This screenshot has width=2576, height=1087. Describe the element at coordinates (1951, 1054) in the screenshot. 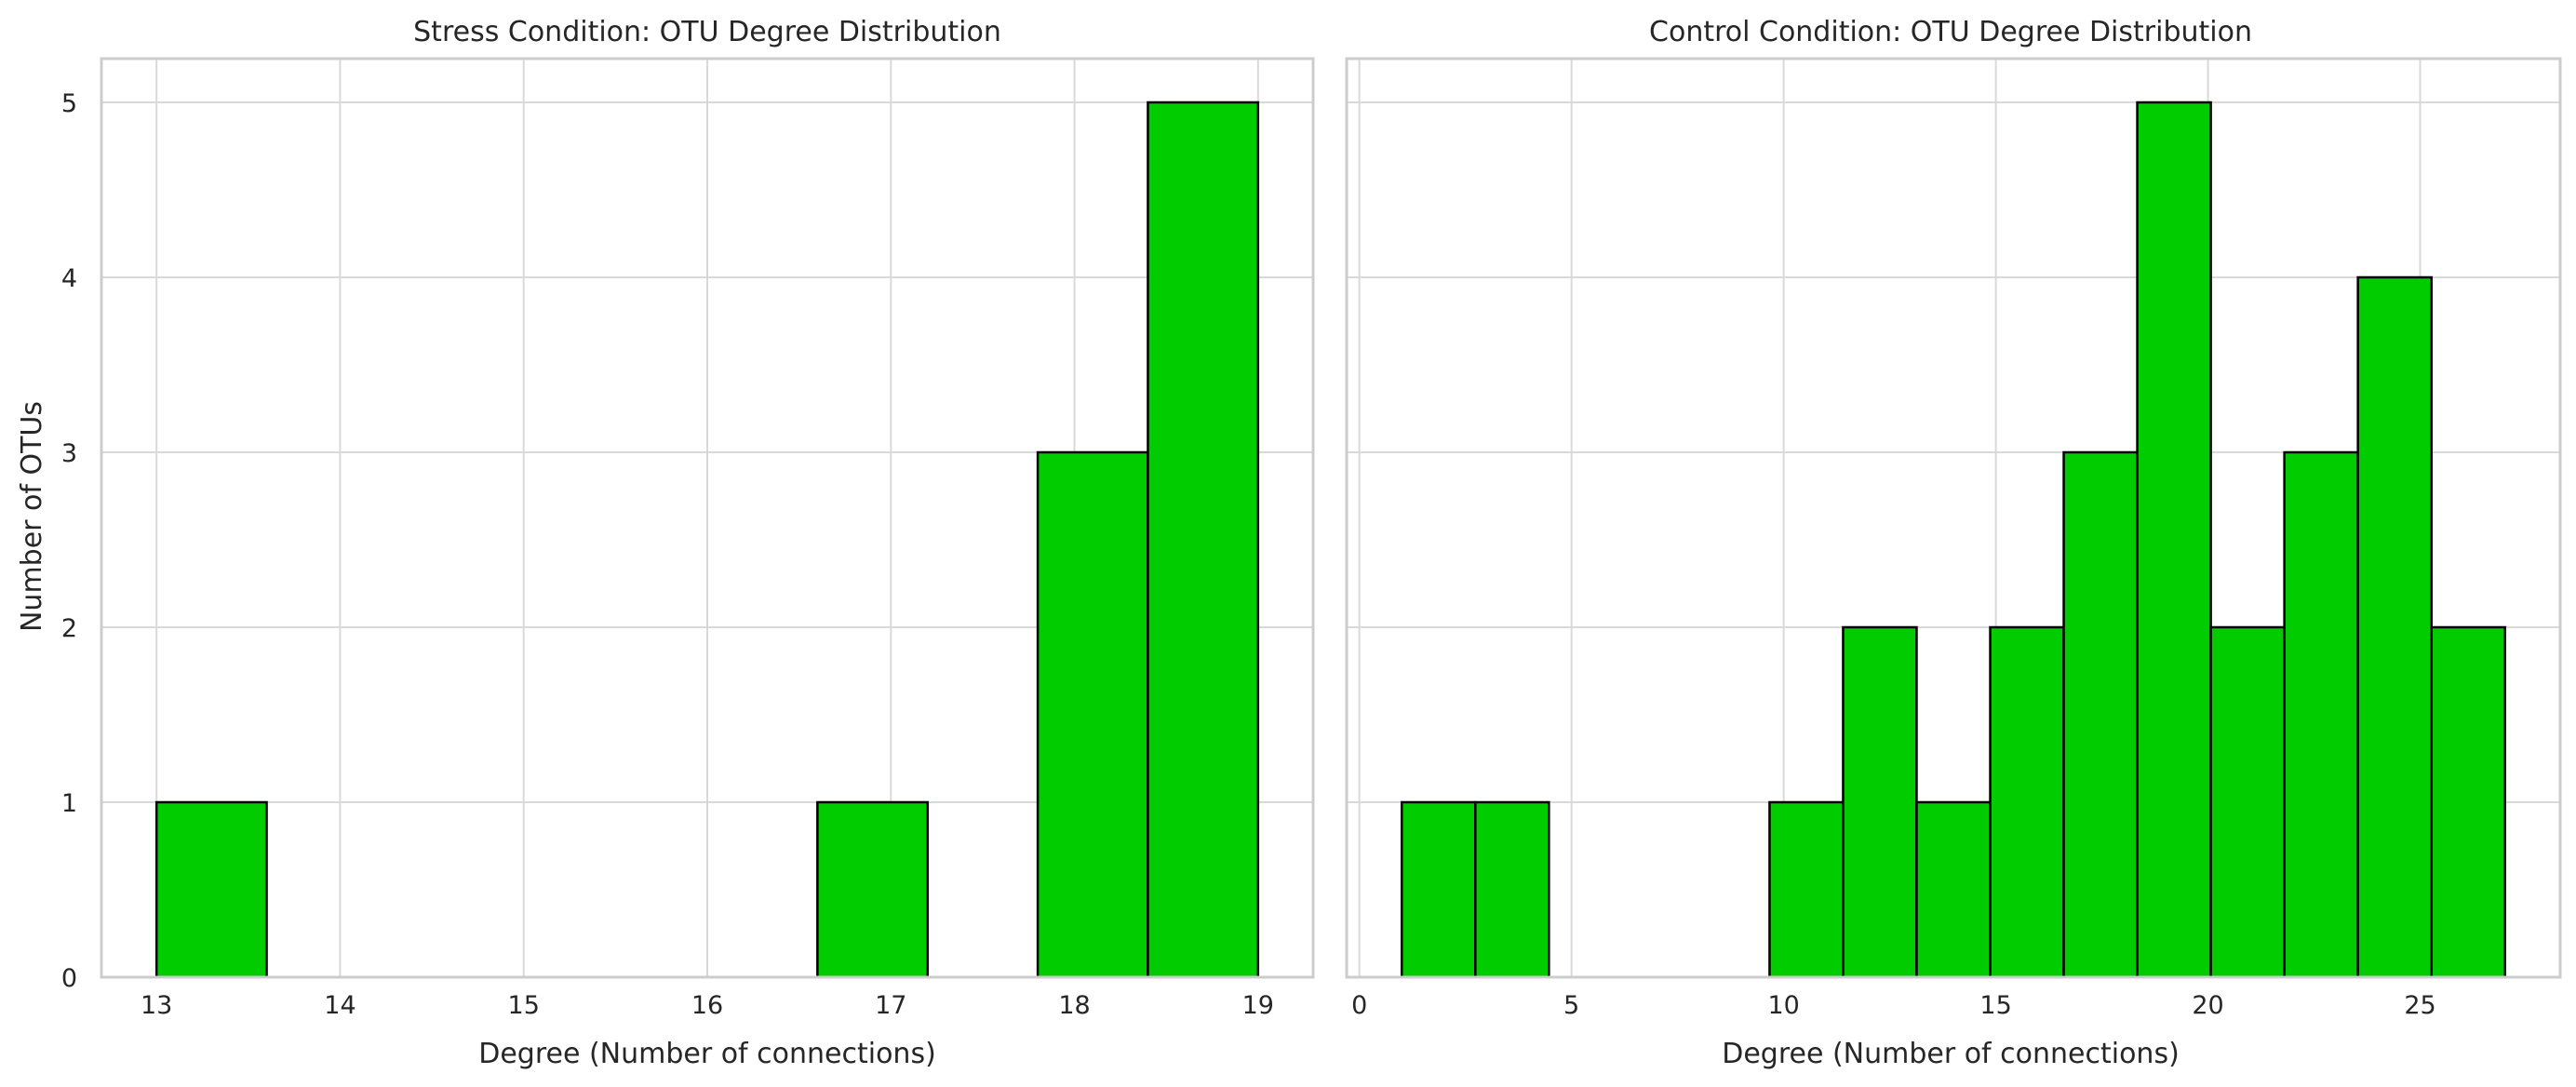

I see `control-x-axis-label: Degree (Number of connections)` at that location.